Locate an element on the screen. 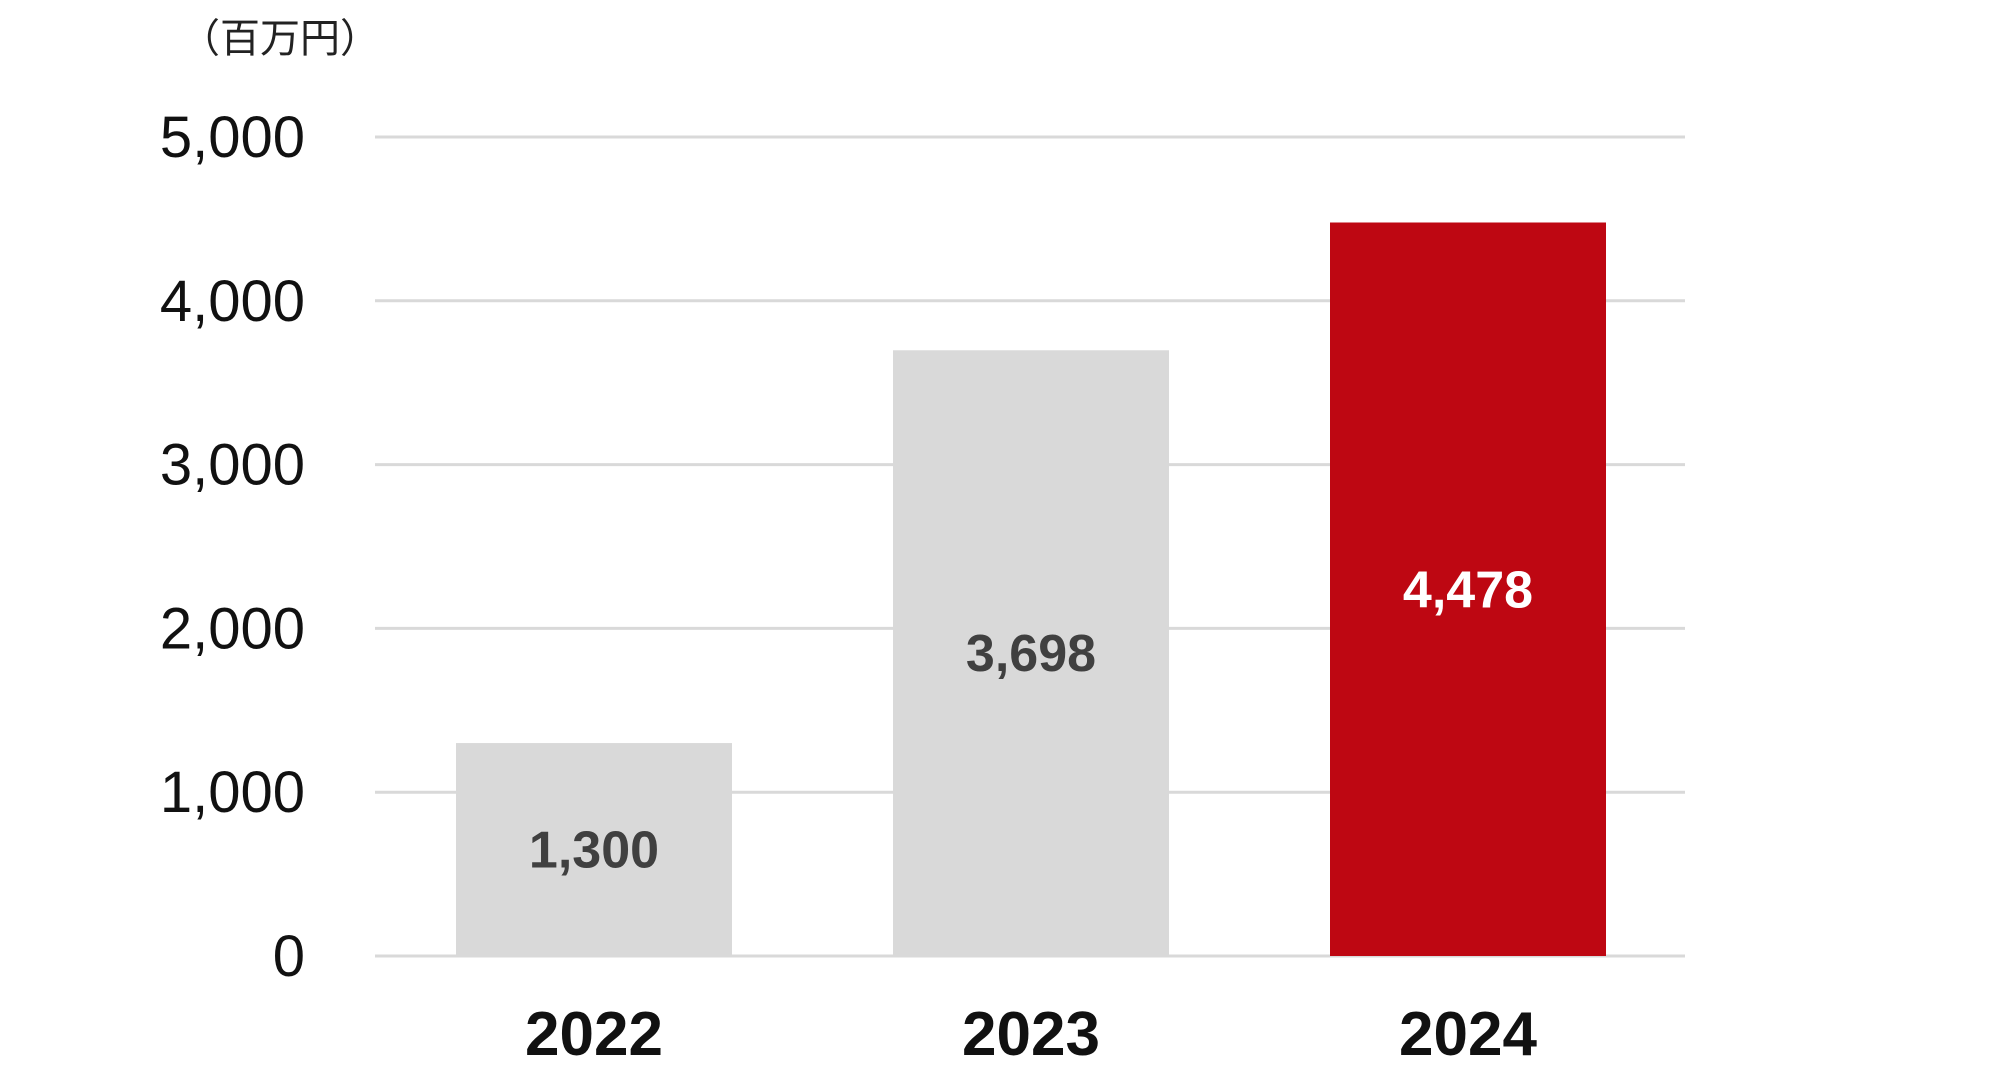 The height and width of the screenshot is (1070, 2000). y-tick-label: 0 is located at coordinates (289, 956).